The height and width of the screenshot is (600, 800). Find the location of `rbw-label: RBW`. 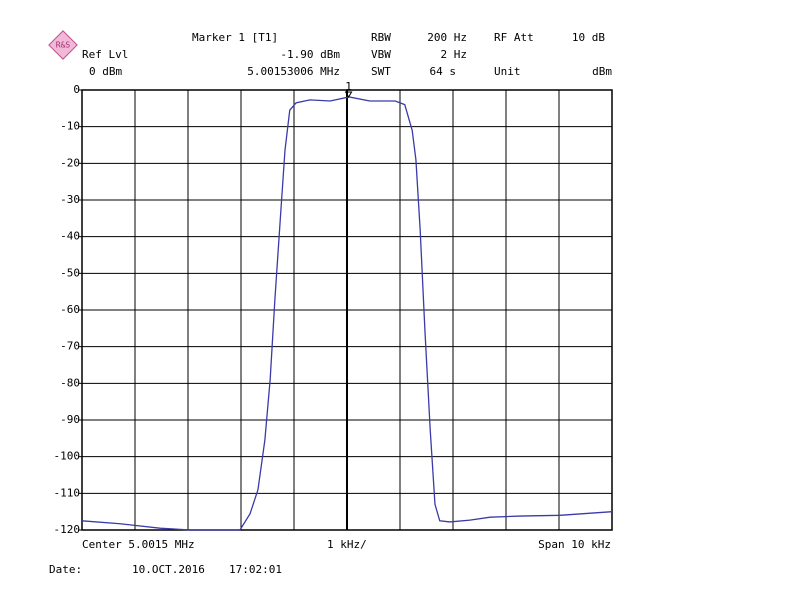

rbw-label: RBW is located at coordinates (381, 37).